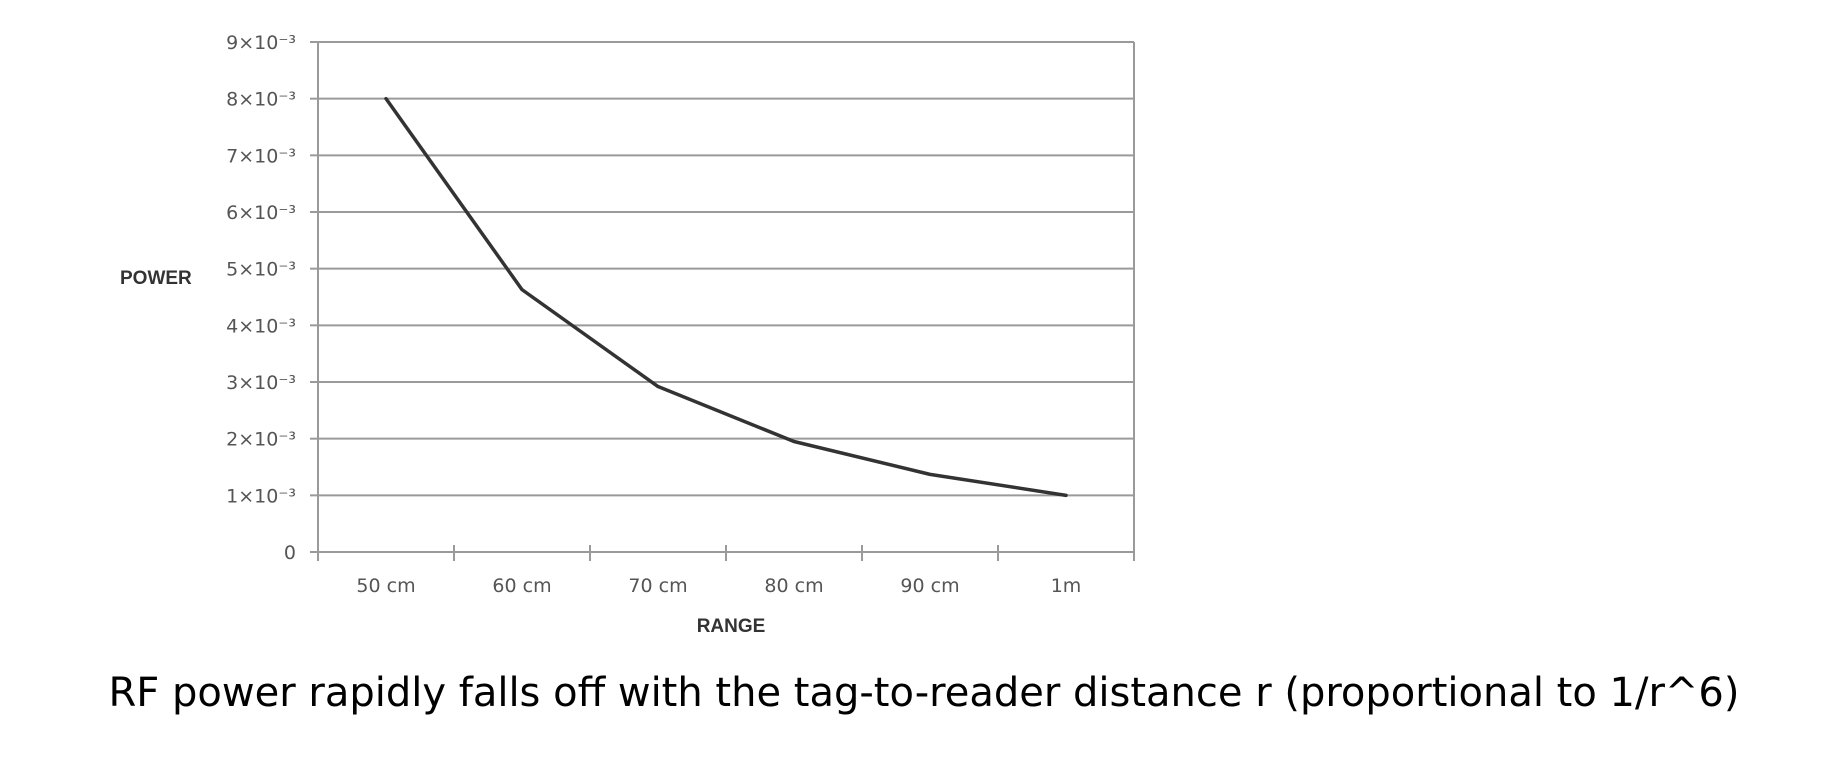 The height and width of the screenshot is (780, 1848). I want to click on x-tick-label: 70 cm, so click(657, 586).